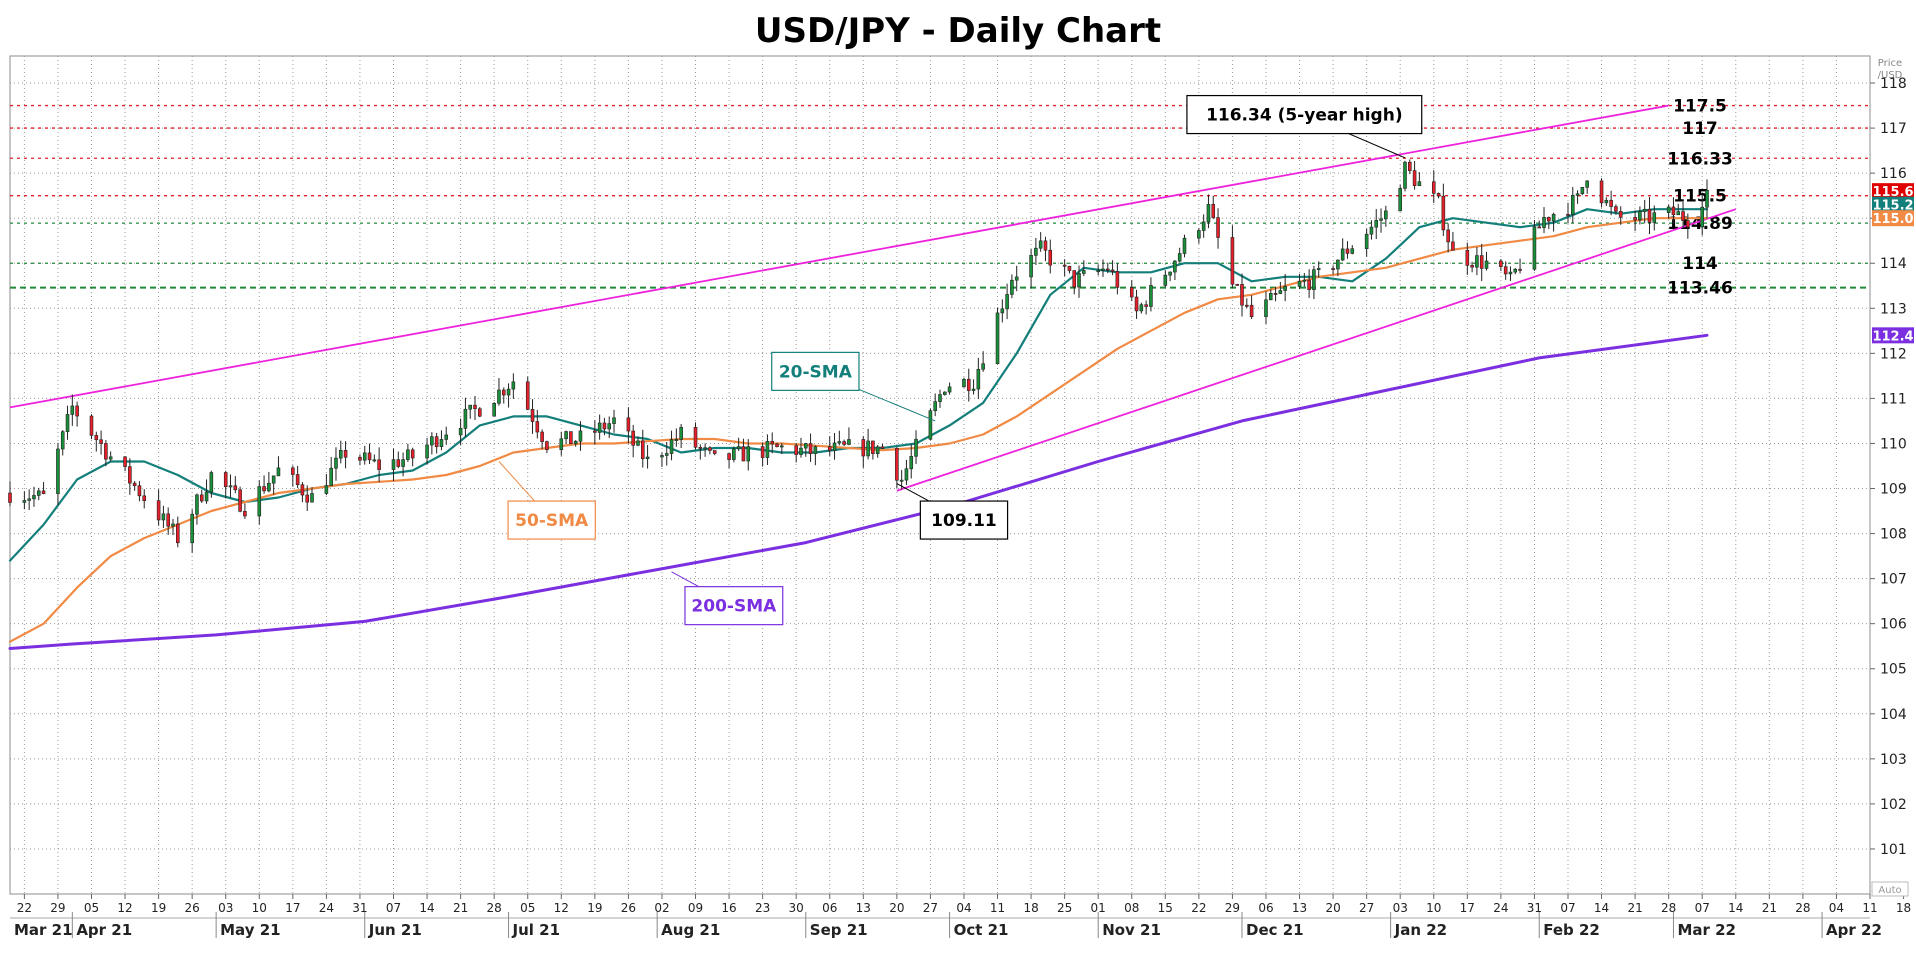  I want to click on x-tick-label: 31, so click(1534, 908).